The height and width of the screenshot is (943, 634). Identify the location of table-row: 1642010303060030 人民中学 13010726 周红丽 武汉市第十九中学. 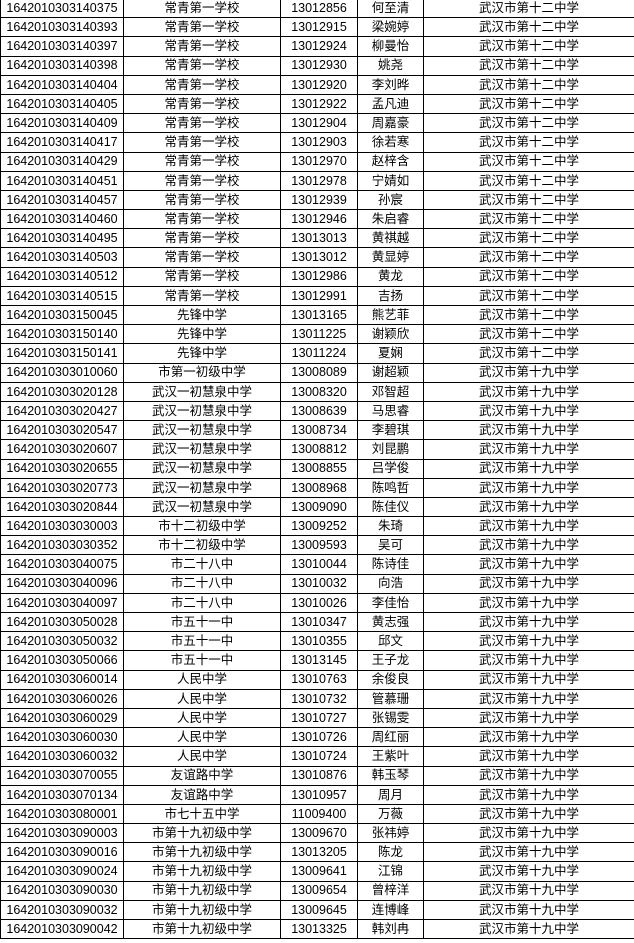
(317, 737).